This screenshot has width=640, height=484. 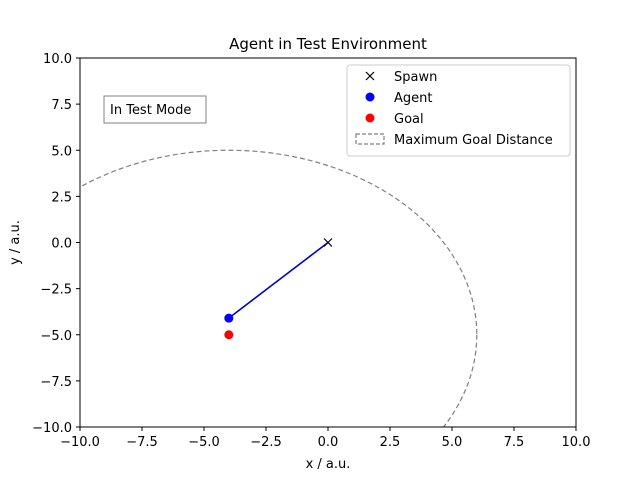 I want to click on x-tick-label: 7.5, so click(x=514, y=442).